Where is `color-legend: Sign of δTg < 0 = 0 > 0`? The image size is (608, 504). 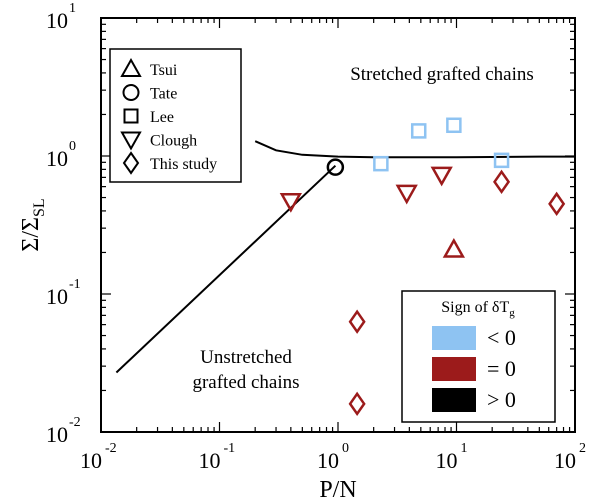
color-legend: Sign of δTg < 0 = 0 > 0 is located at coordinates (478, 356).